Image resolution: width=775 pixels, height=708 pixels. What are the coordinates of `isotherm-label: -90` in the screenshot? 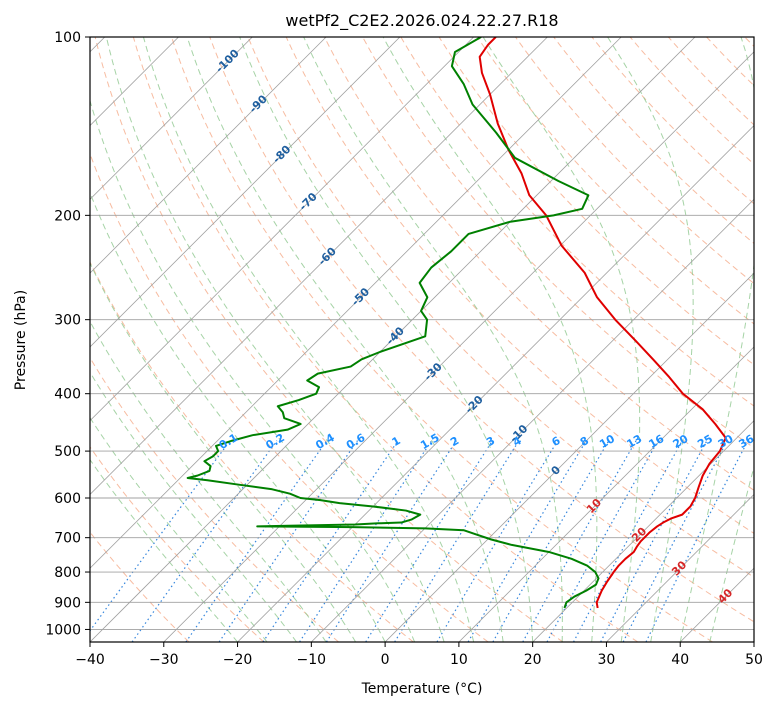 It's located at (258, 103).